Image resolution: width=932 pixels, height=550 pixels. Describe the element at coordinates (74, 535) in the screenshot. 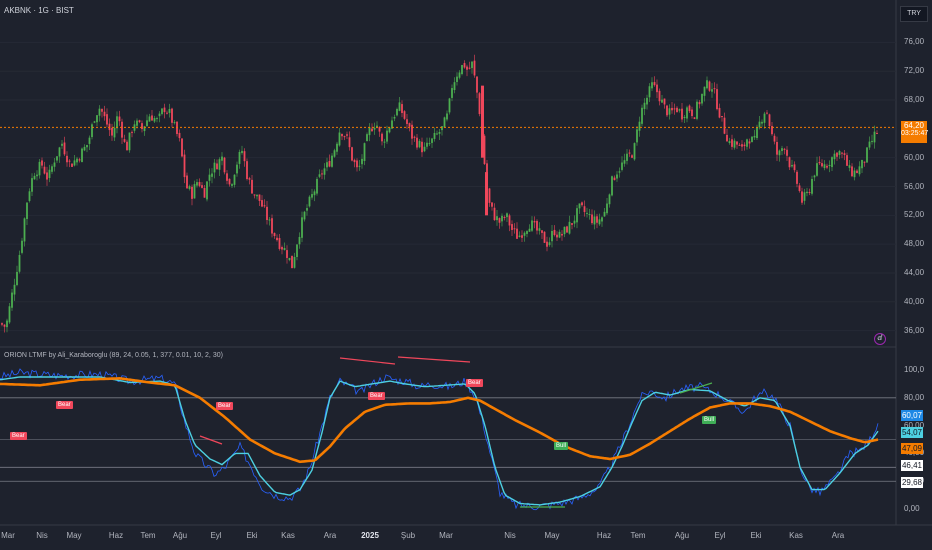

I see `time-axis-label: May` at that location.